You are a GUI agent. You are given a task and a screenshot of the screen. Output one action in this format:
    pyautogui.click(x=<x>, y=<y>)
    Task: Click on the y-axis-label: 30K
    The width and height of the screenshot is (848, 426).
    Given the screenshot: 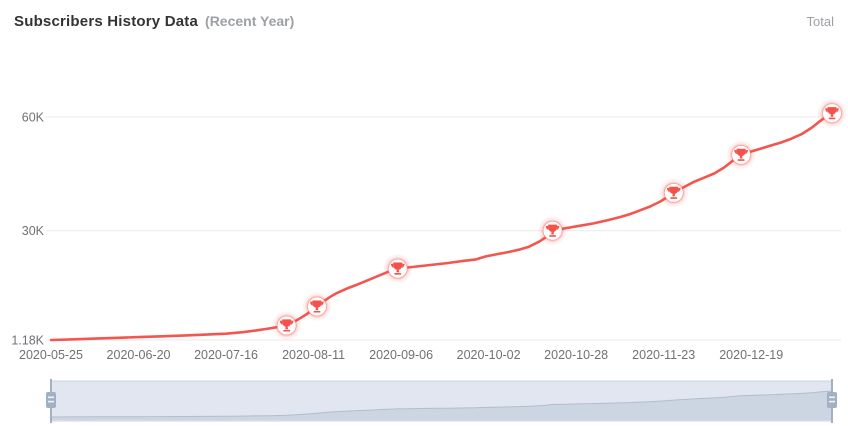 What is the action you would take?
    pyautogui.click(x=33, y=231)
    